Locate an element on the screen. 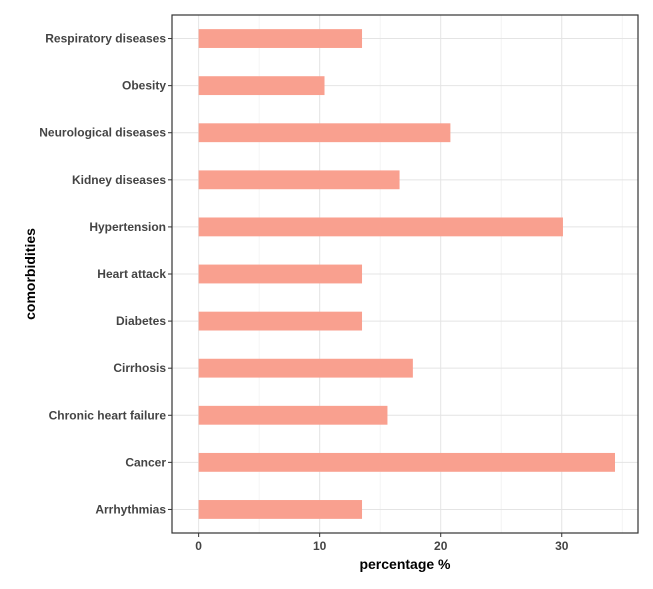  x-axis-title: percentage % is located at coordinates (405, 564).